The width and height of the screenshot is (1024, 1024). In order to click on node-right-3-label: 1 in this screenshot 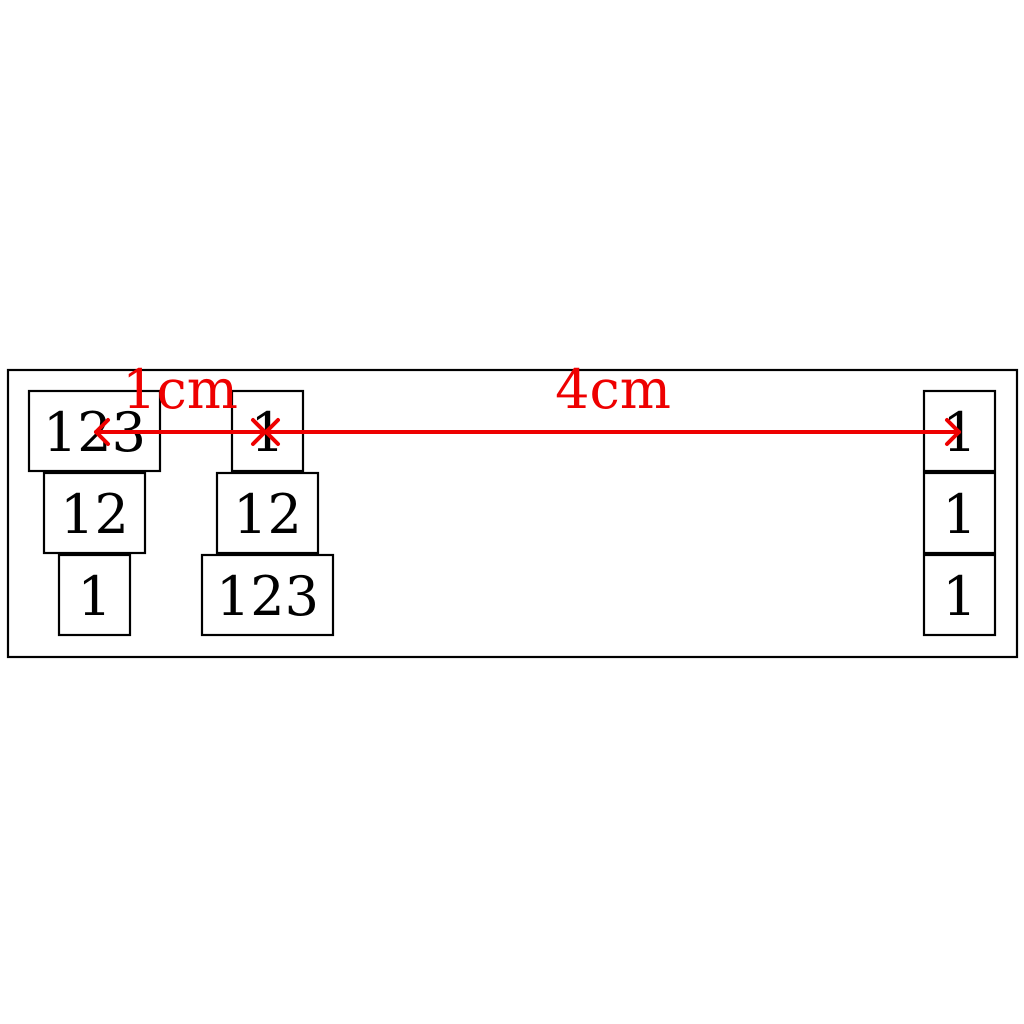, I will do `click(959, 596)`.